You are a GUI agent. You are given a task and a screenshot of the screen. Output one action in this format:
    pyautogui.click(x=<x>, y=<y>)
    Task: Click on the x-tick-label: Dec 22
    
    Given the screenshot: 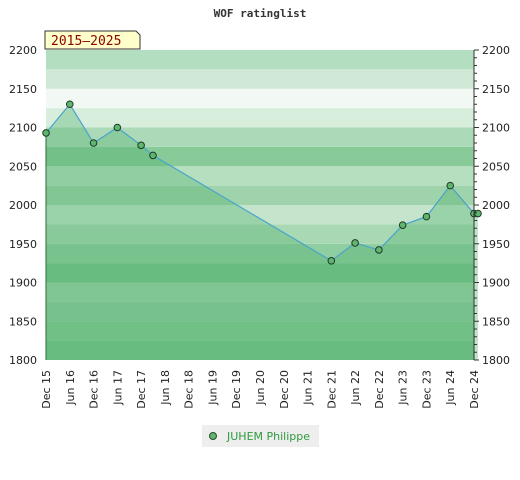 What is the action you would take?
    pyautogui.click(x=379, y=389)
    